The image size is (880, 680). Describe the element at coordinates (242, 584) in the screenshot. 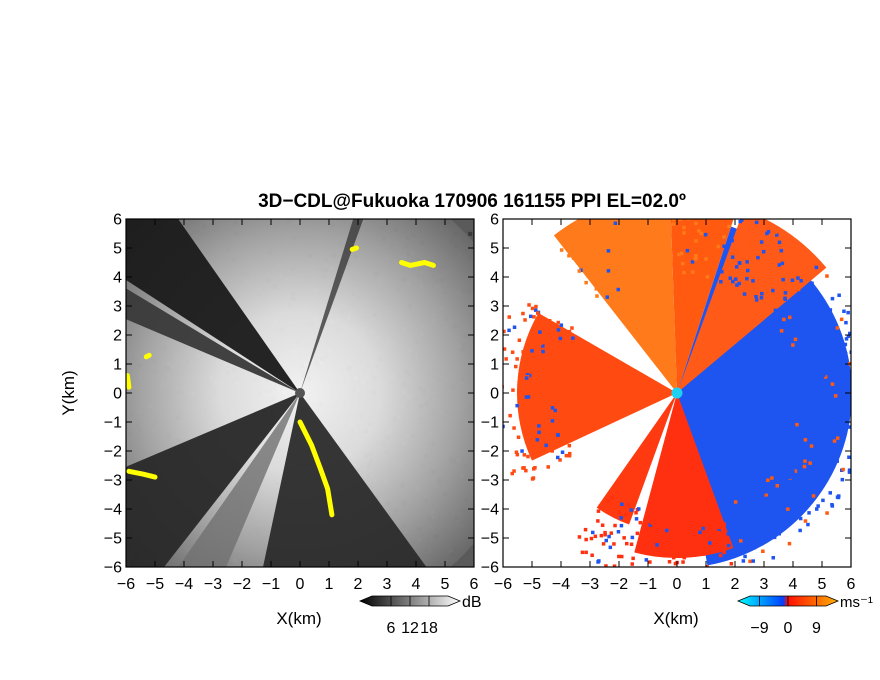

I see `snr-x-tick-label: −2` at that location.